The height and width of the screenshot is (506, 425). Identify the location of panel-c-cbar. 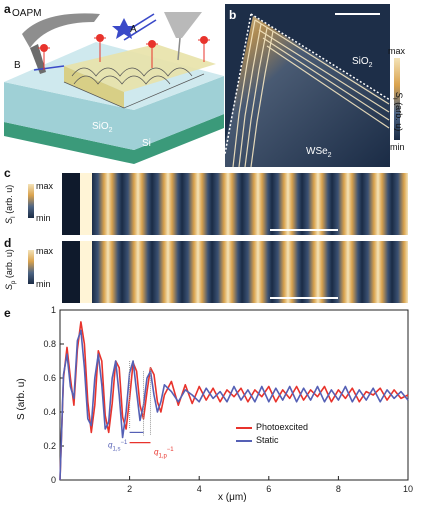
(31, 201).